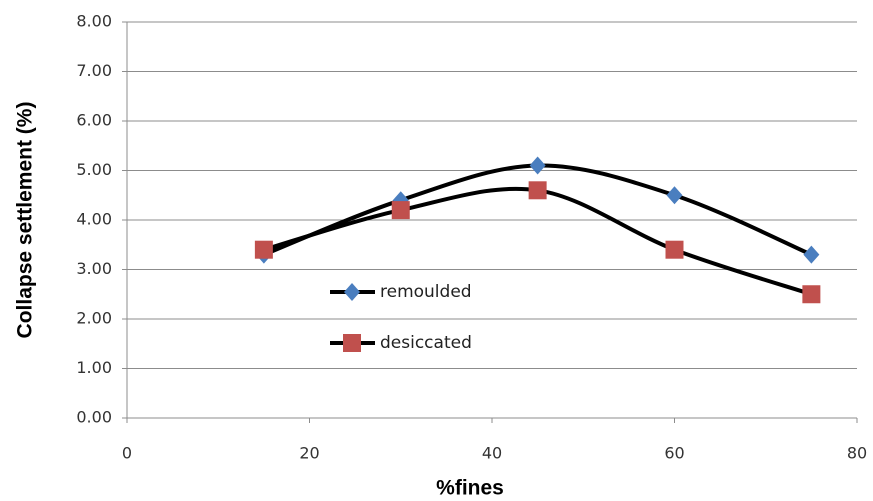 This screenshot has height=501, width=873. Describe the element at coordinates (94, 417) in the screenshot. I see `y-tick-label: 0.00` at that location.